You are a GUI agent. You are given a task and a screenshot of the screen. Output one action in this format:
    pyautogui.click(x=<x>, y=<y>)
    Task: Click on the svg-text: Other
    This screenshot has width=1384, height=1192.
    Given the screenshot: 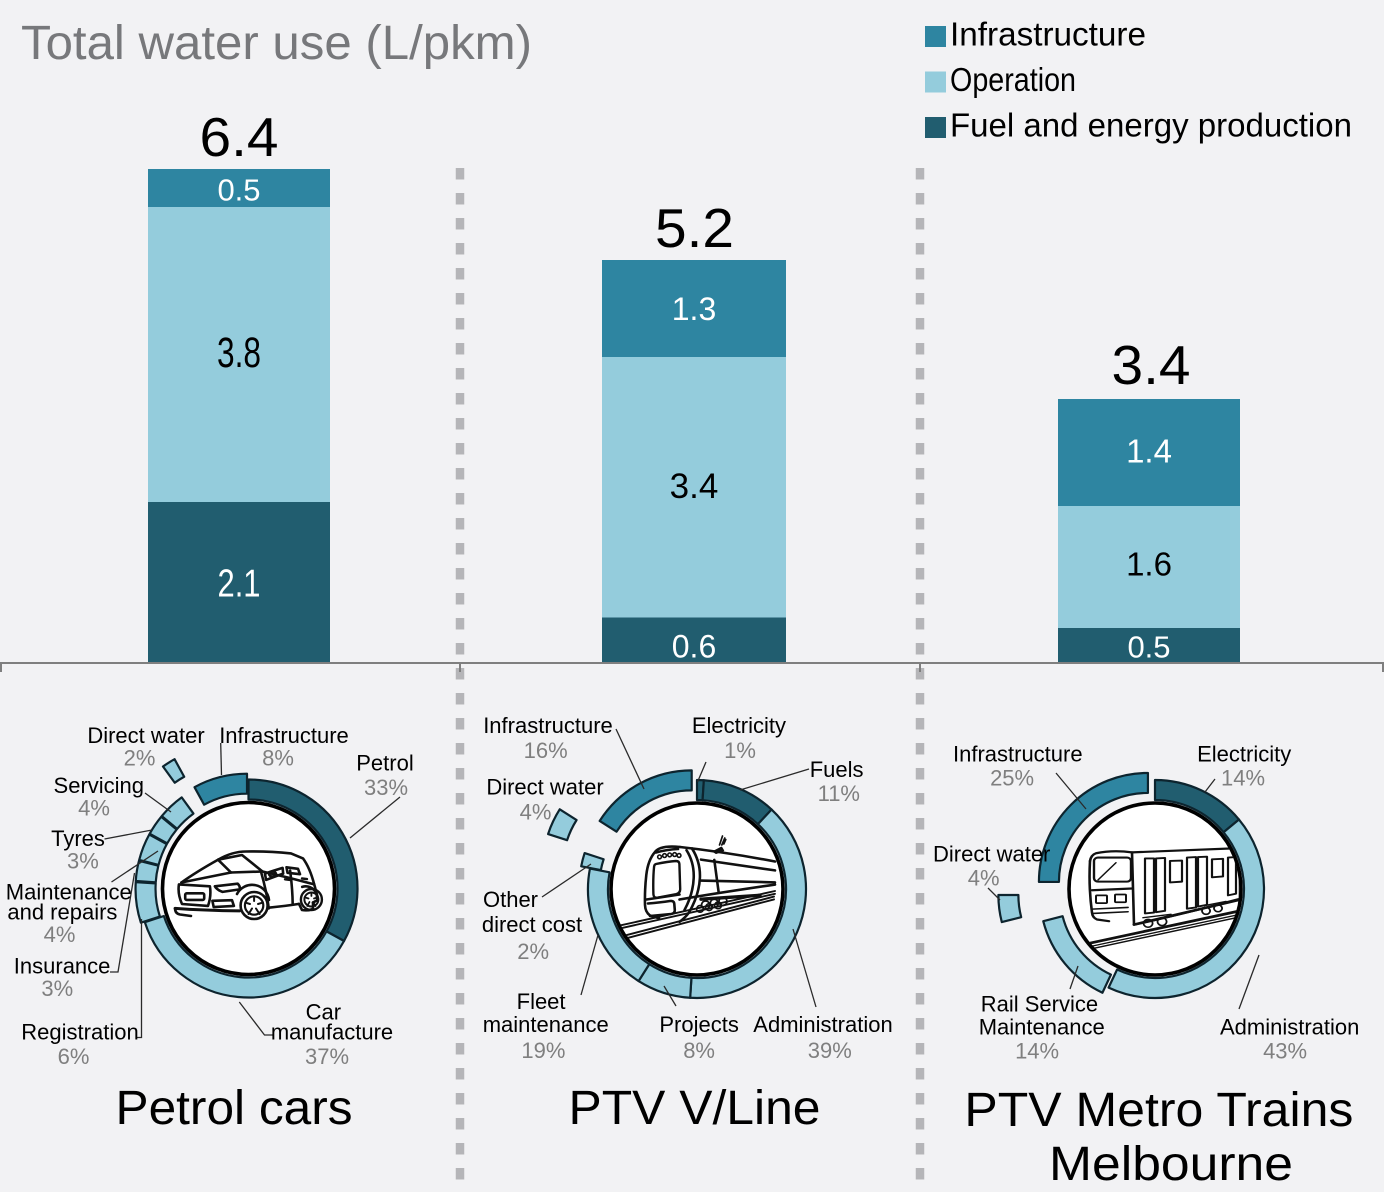 What is the action you would take?
    pyautogui.click(x=510, y=899)
    